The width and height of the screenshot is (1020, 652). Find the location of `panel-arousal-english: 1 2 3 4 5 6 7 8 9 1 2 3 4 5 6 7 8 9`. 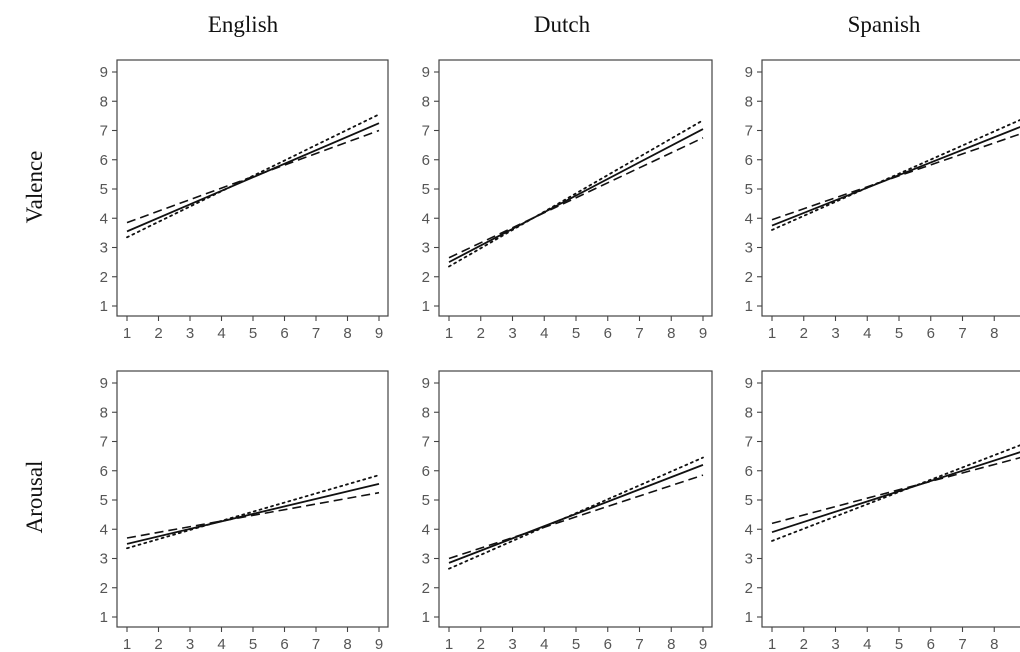

panel-arousal-english: 1 2 3 4 5 6 7 8 9 1 2 3 4 5 6 7 8 9 is located at coordinates (244, 511).